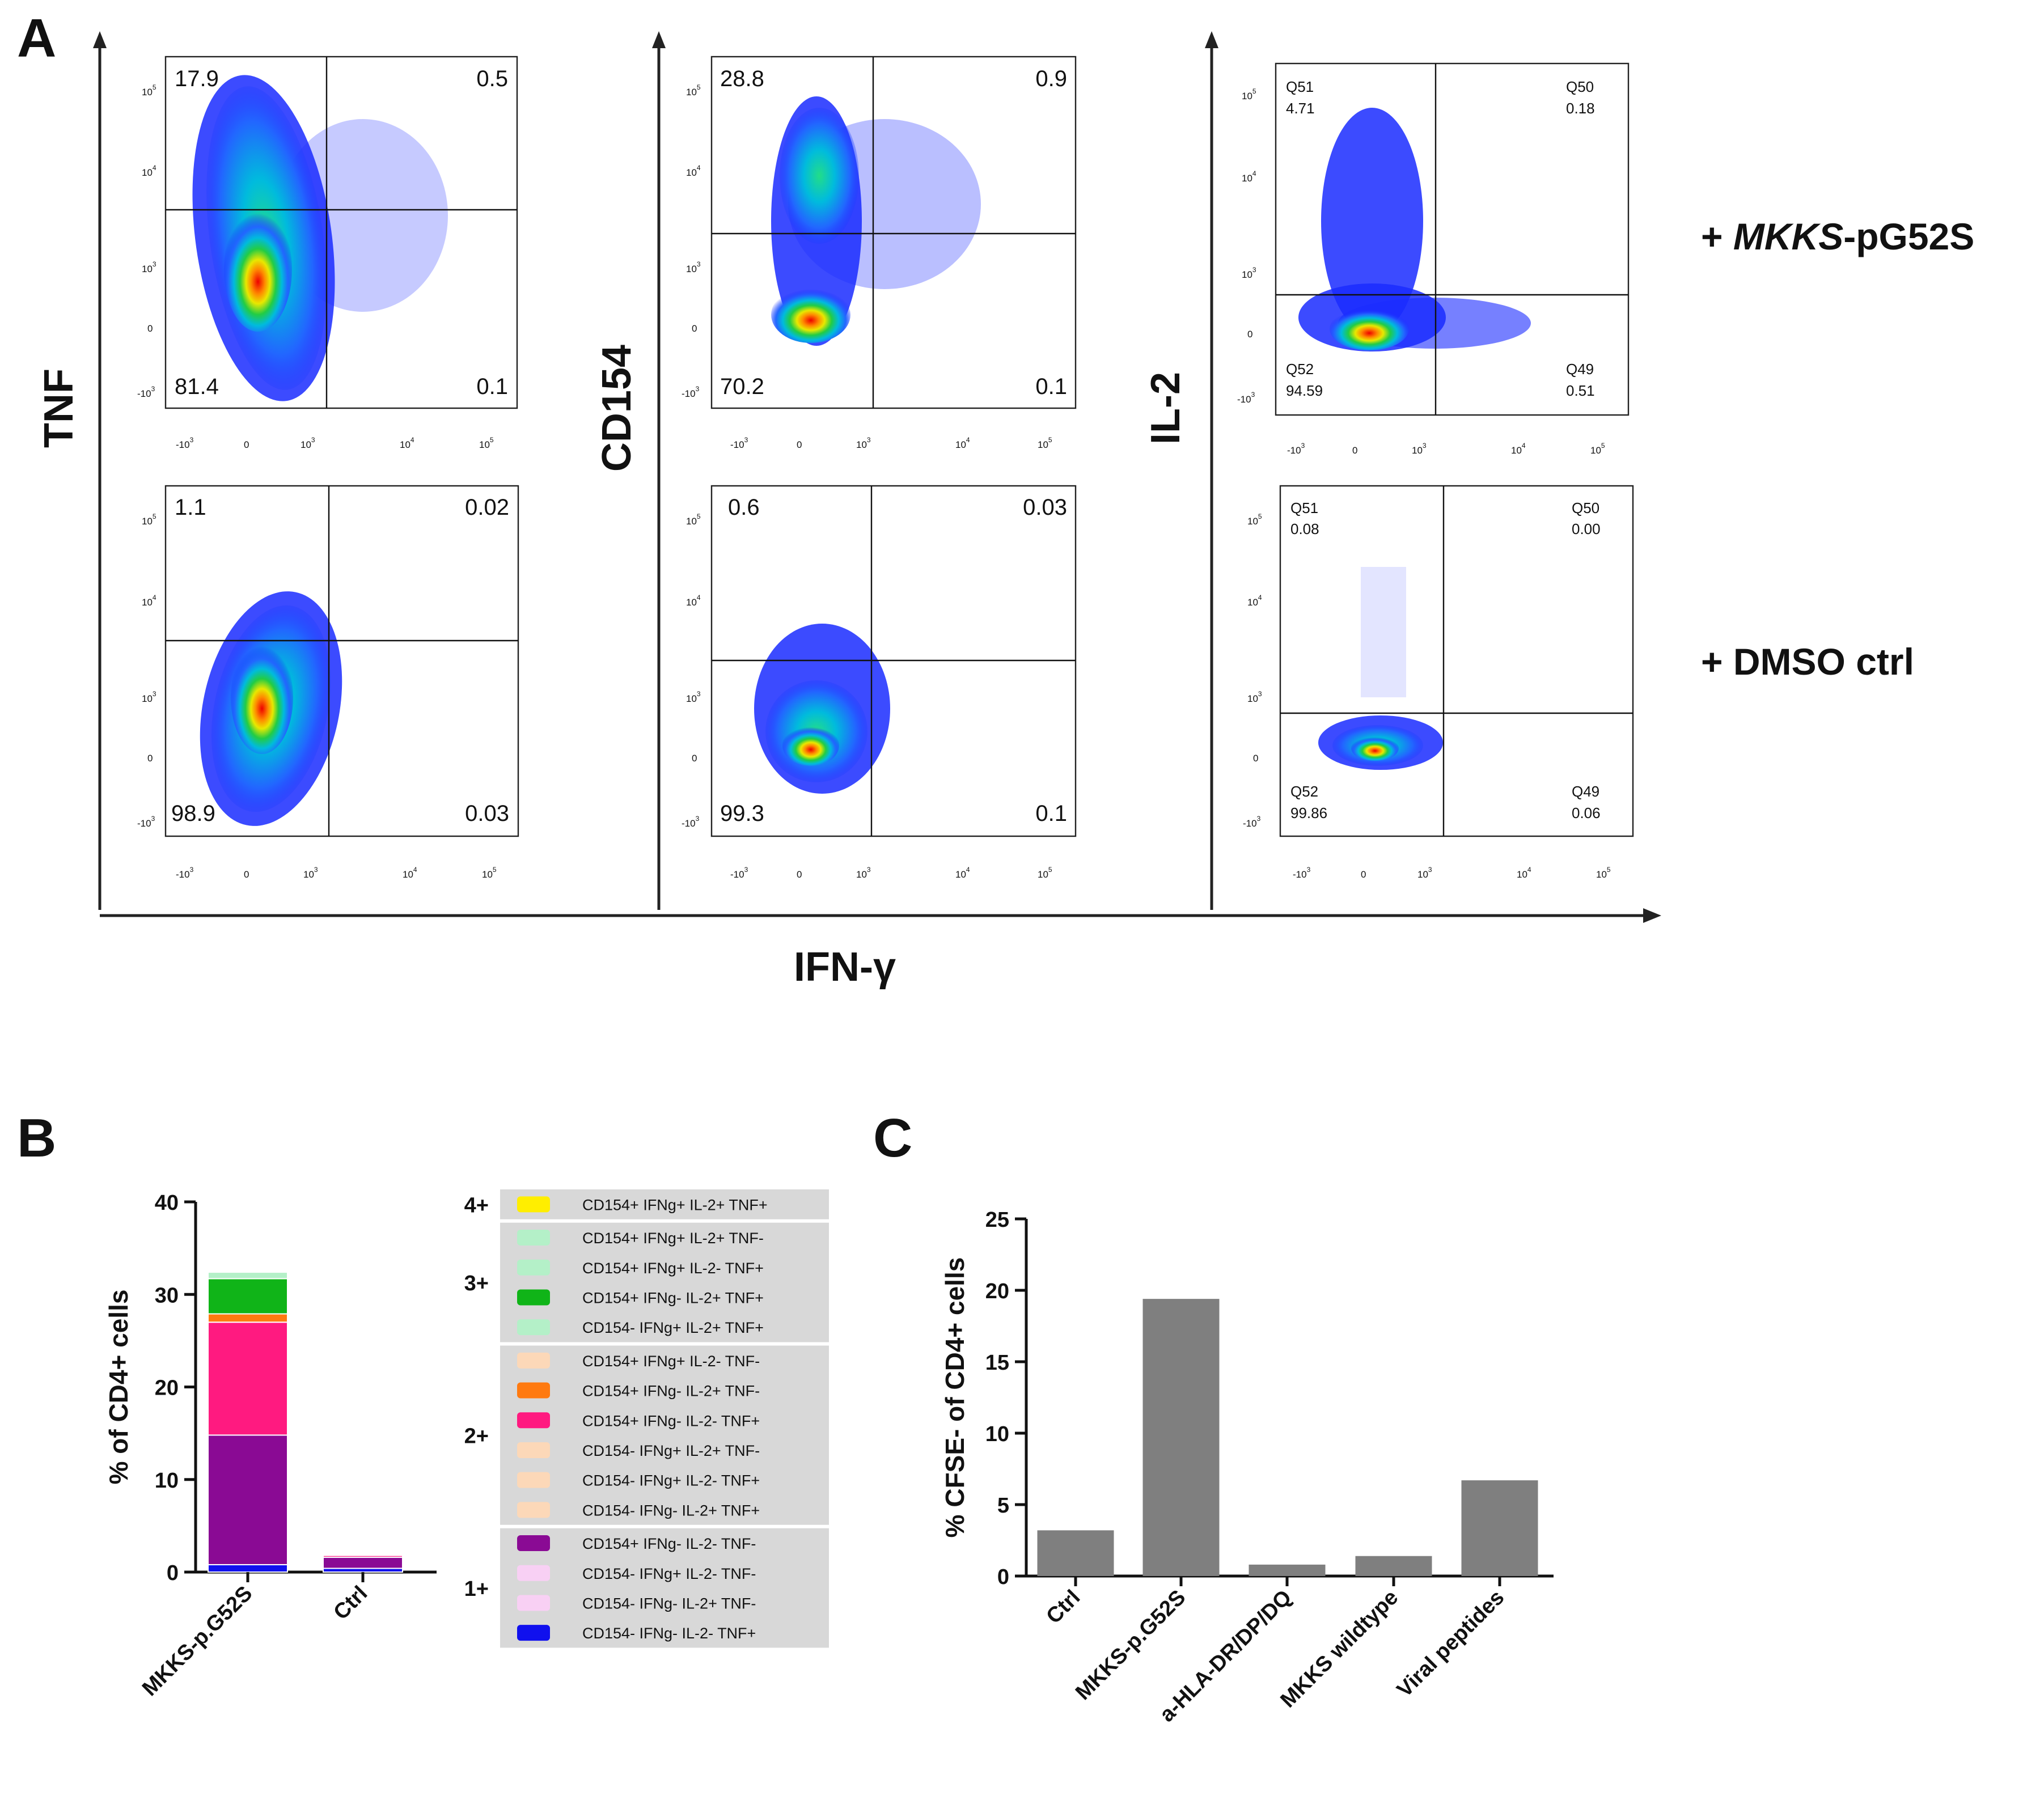 This screenshot has height=1796, width=2044. I want to click on legend-group-label: 1+, so click(477, 1589).